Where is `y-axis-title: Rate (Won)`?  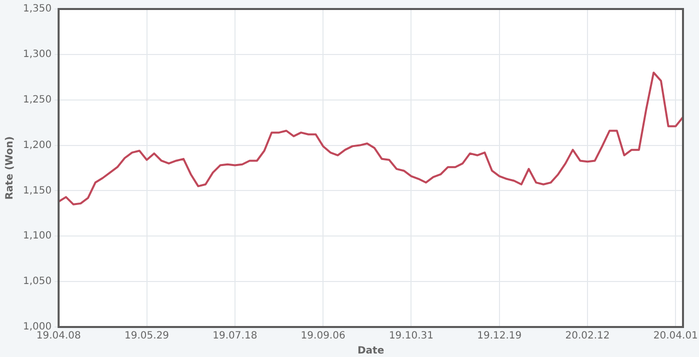
y-axis-title: Rate (Won) is located at coordinates (10, 168).